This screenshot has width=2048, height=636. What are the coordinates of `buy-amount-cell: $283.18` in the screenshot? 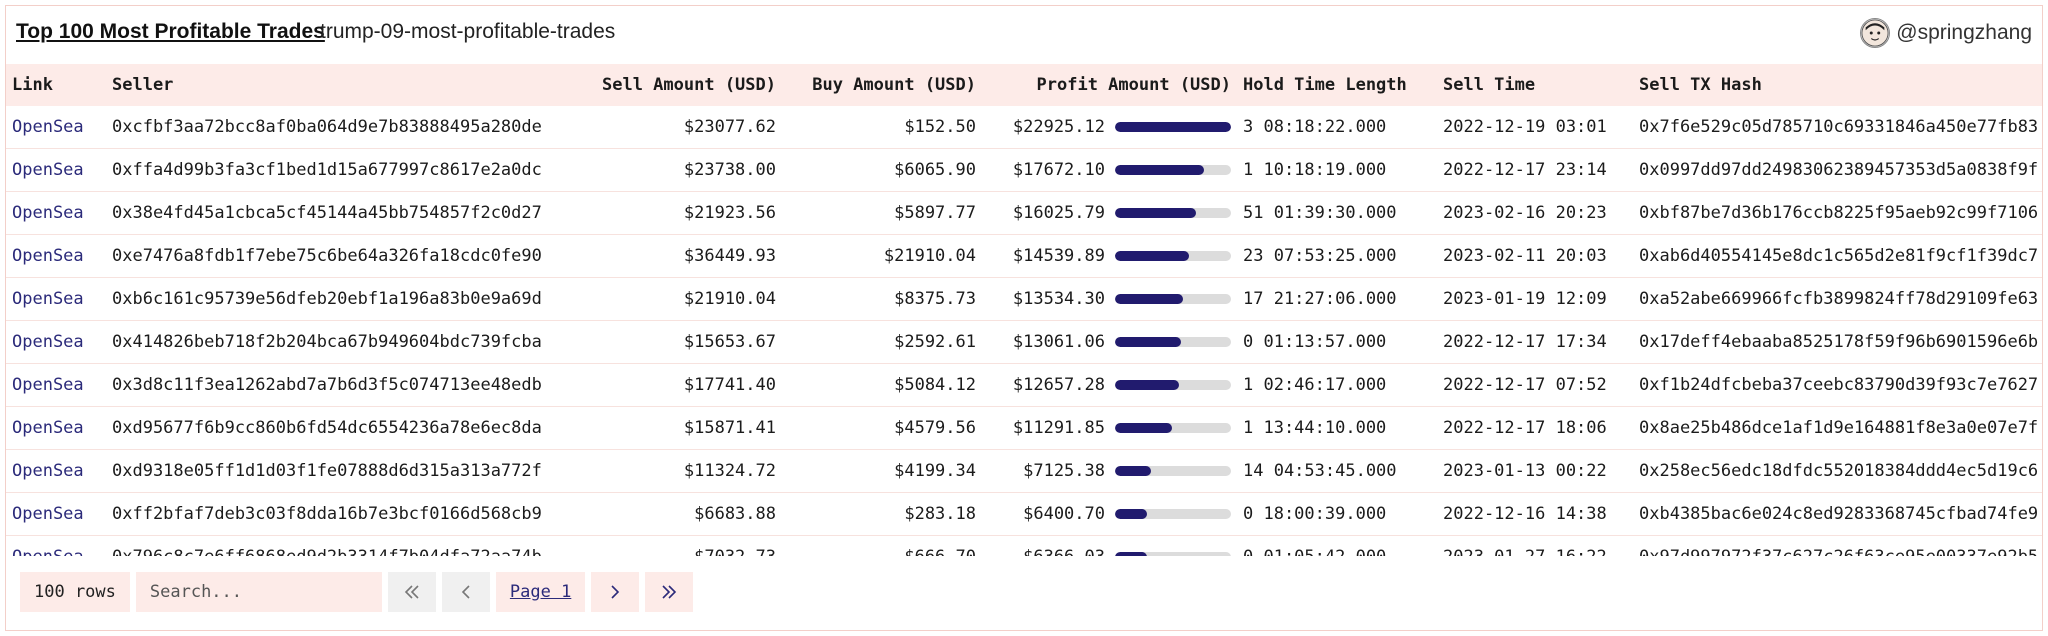 It's located at (882, 514).